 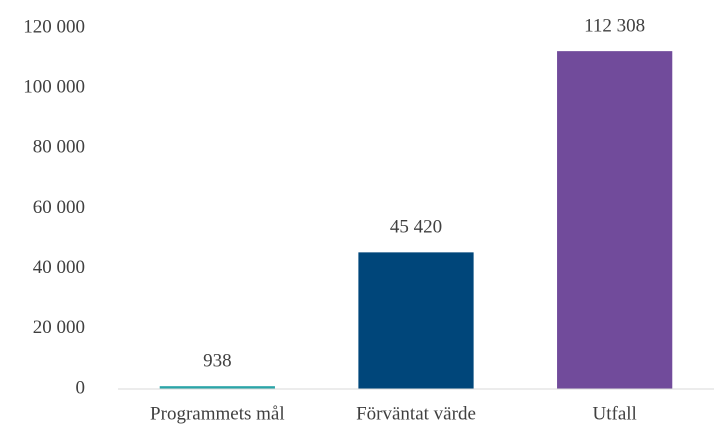 What do you see at coordinates (217, 361) in the screenshot?
I see `data-label: 938` at bounding box center [217, 361].